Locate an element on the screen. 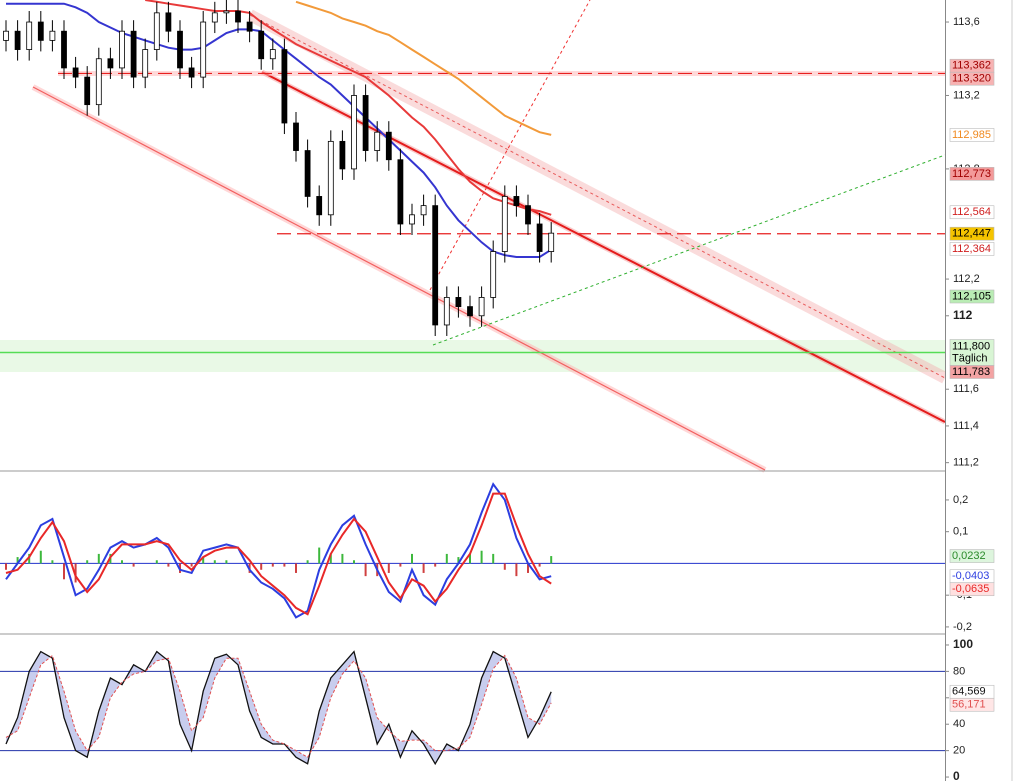 This screenshot has width=1023, height=781. value-label: 0,0232 is located at coordinates (969, 556).